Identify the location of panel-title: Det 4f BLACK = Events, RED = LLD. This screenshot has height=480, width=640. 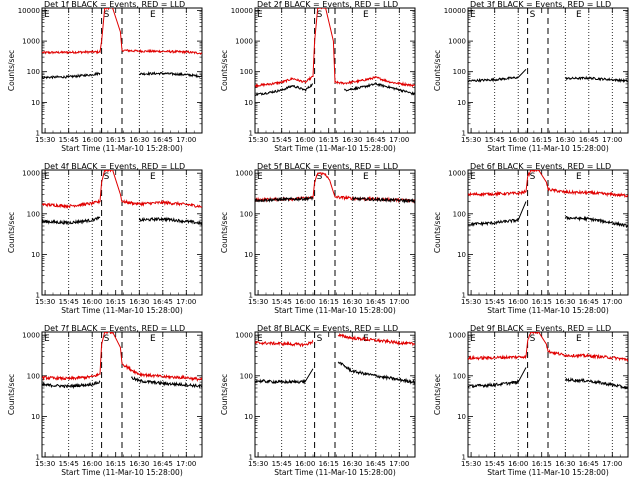
(114, 166).